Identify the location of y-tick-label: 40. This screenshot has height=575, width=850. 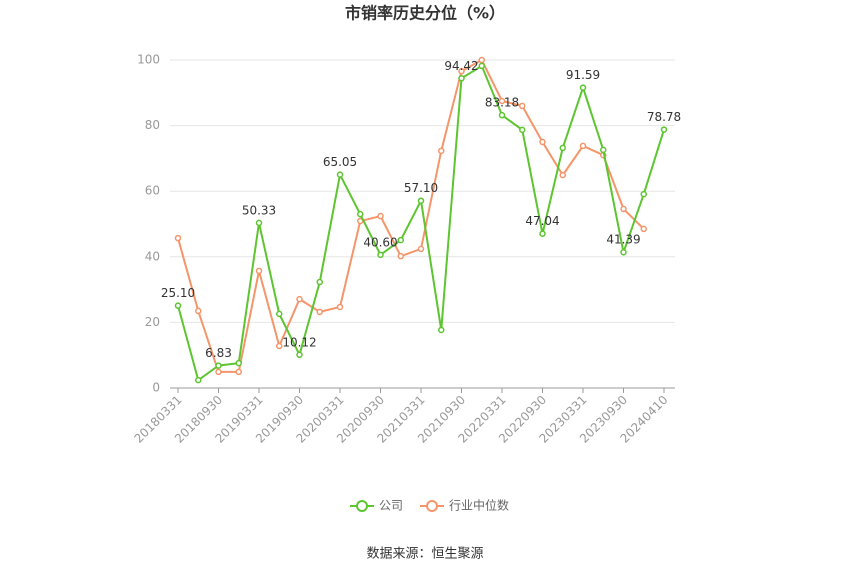
(152, 256).